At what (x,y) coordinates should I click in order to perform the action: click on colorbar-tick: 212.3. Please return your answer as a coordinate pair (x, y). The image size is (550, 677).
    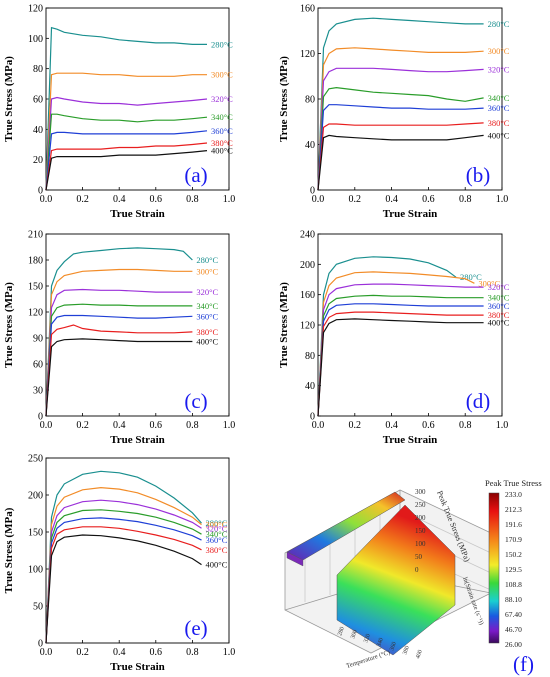
    Looking at the image, I should click on (513, 509).